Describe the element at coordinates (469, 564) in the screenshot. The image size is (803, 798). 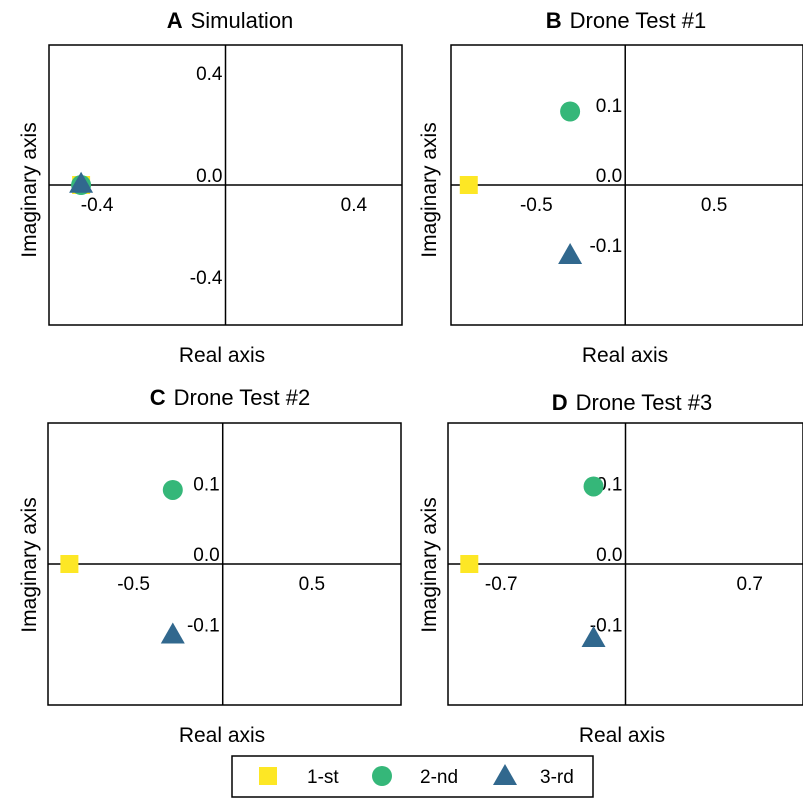
I see `panel-d-point-1-st` at that location.